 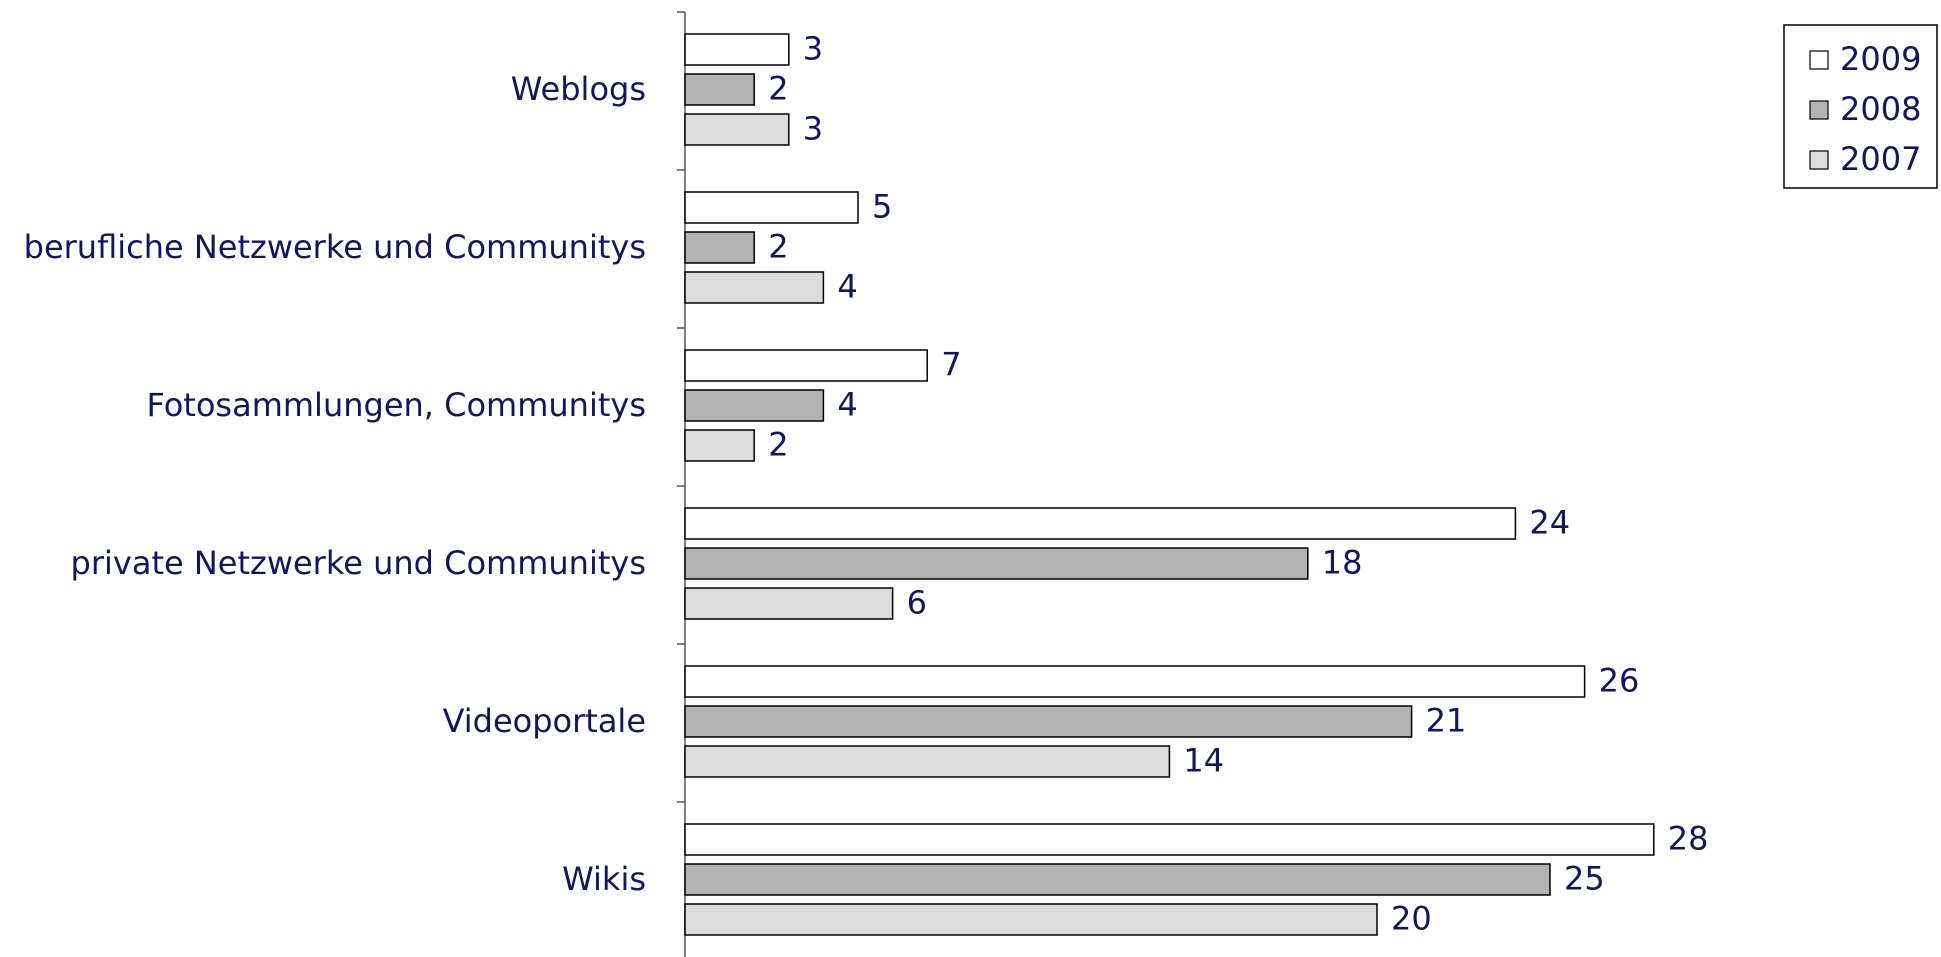 I want to click on value-label: 5, so click(x=882, y=207).